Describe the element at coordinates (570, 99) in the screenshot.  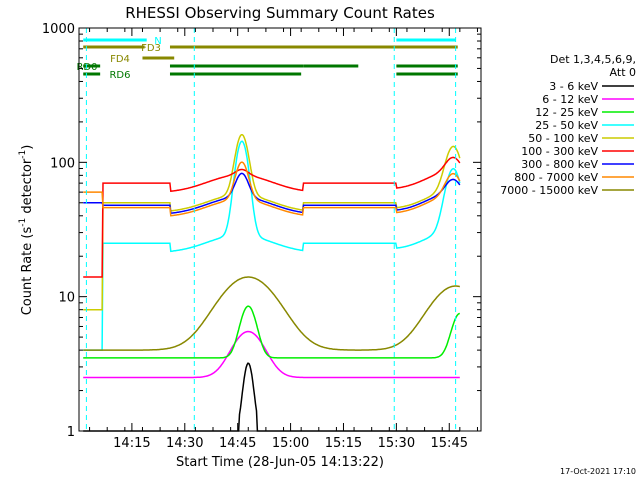
I see `legend-label: 6 - 12 keV` at that location.